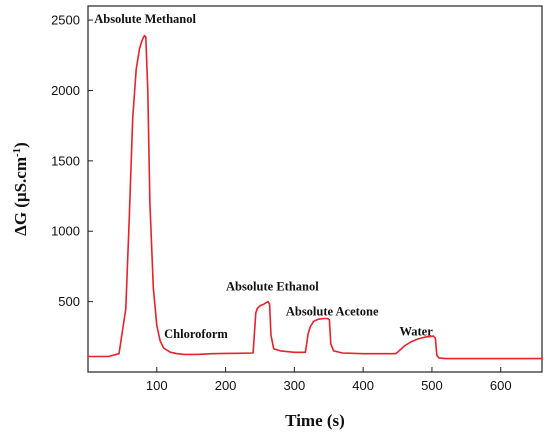 The width and height of the screenshot is (550, 439). I want to click on y-axis-ticks: 500 1000 1500 2000 2500, so click(72, 161).